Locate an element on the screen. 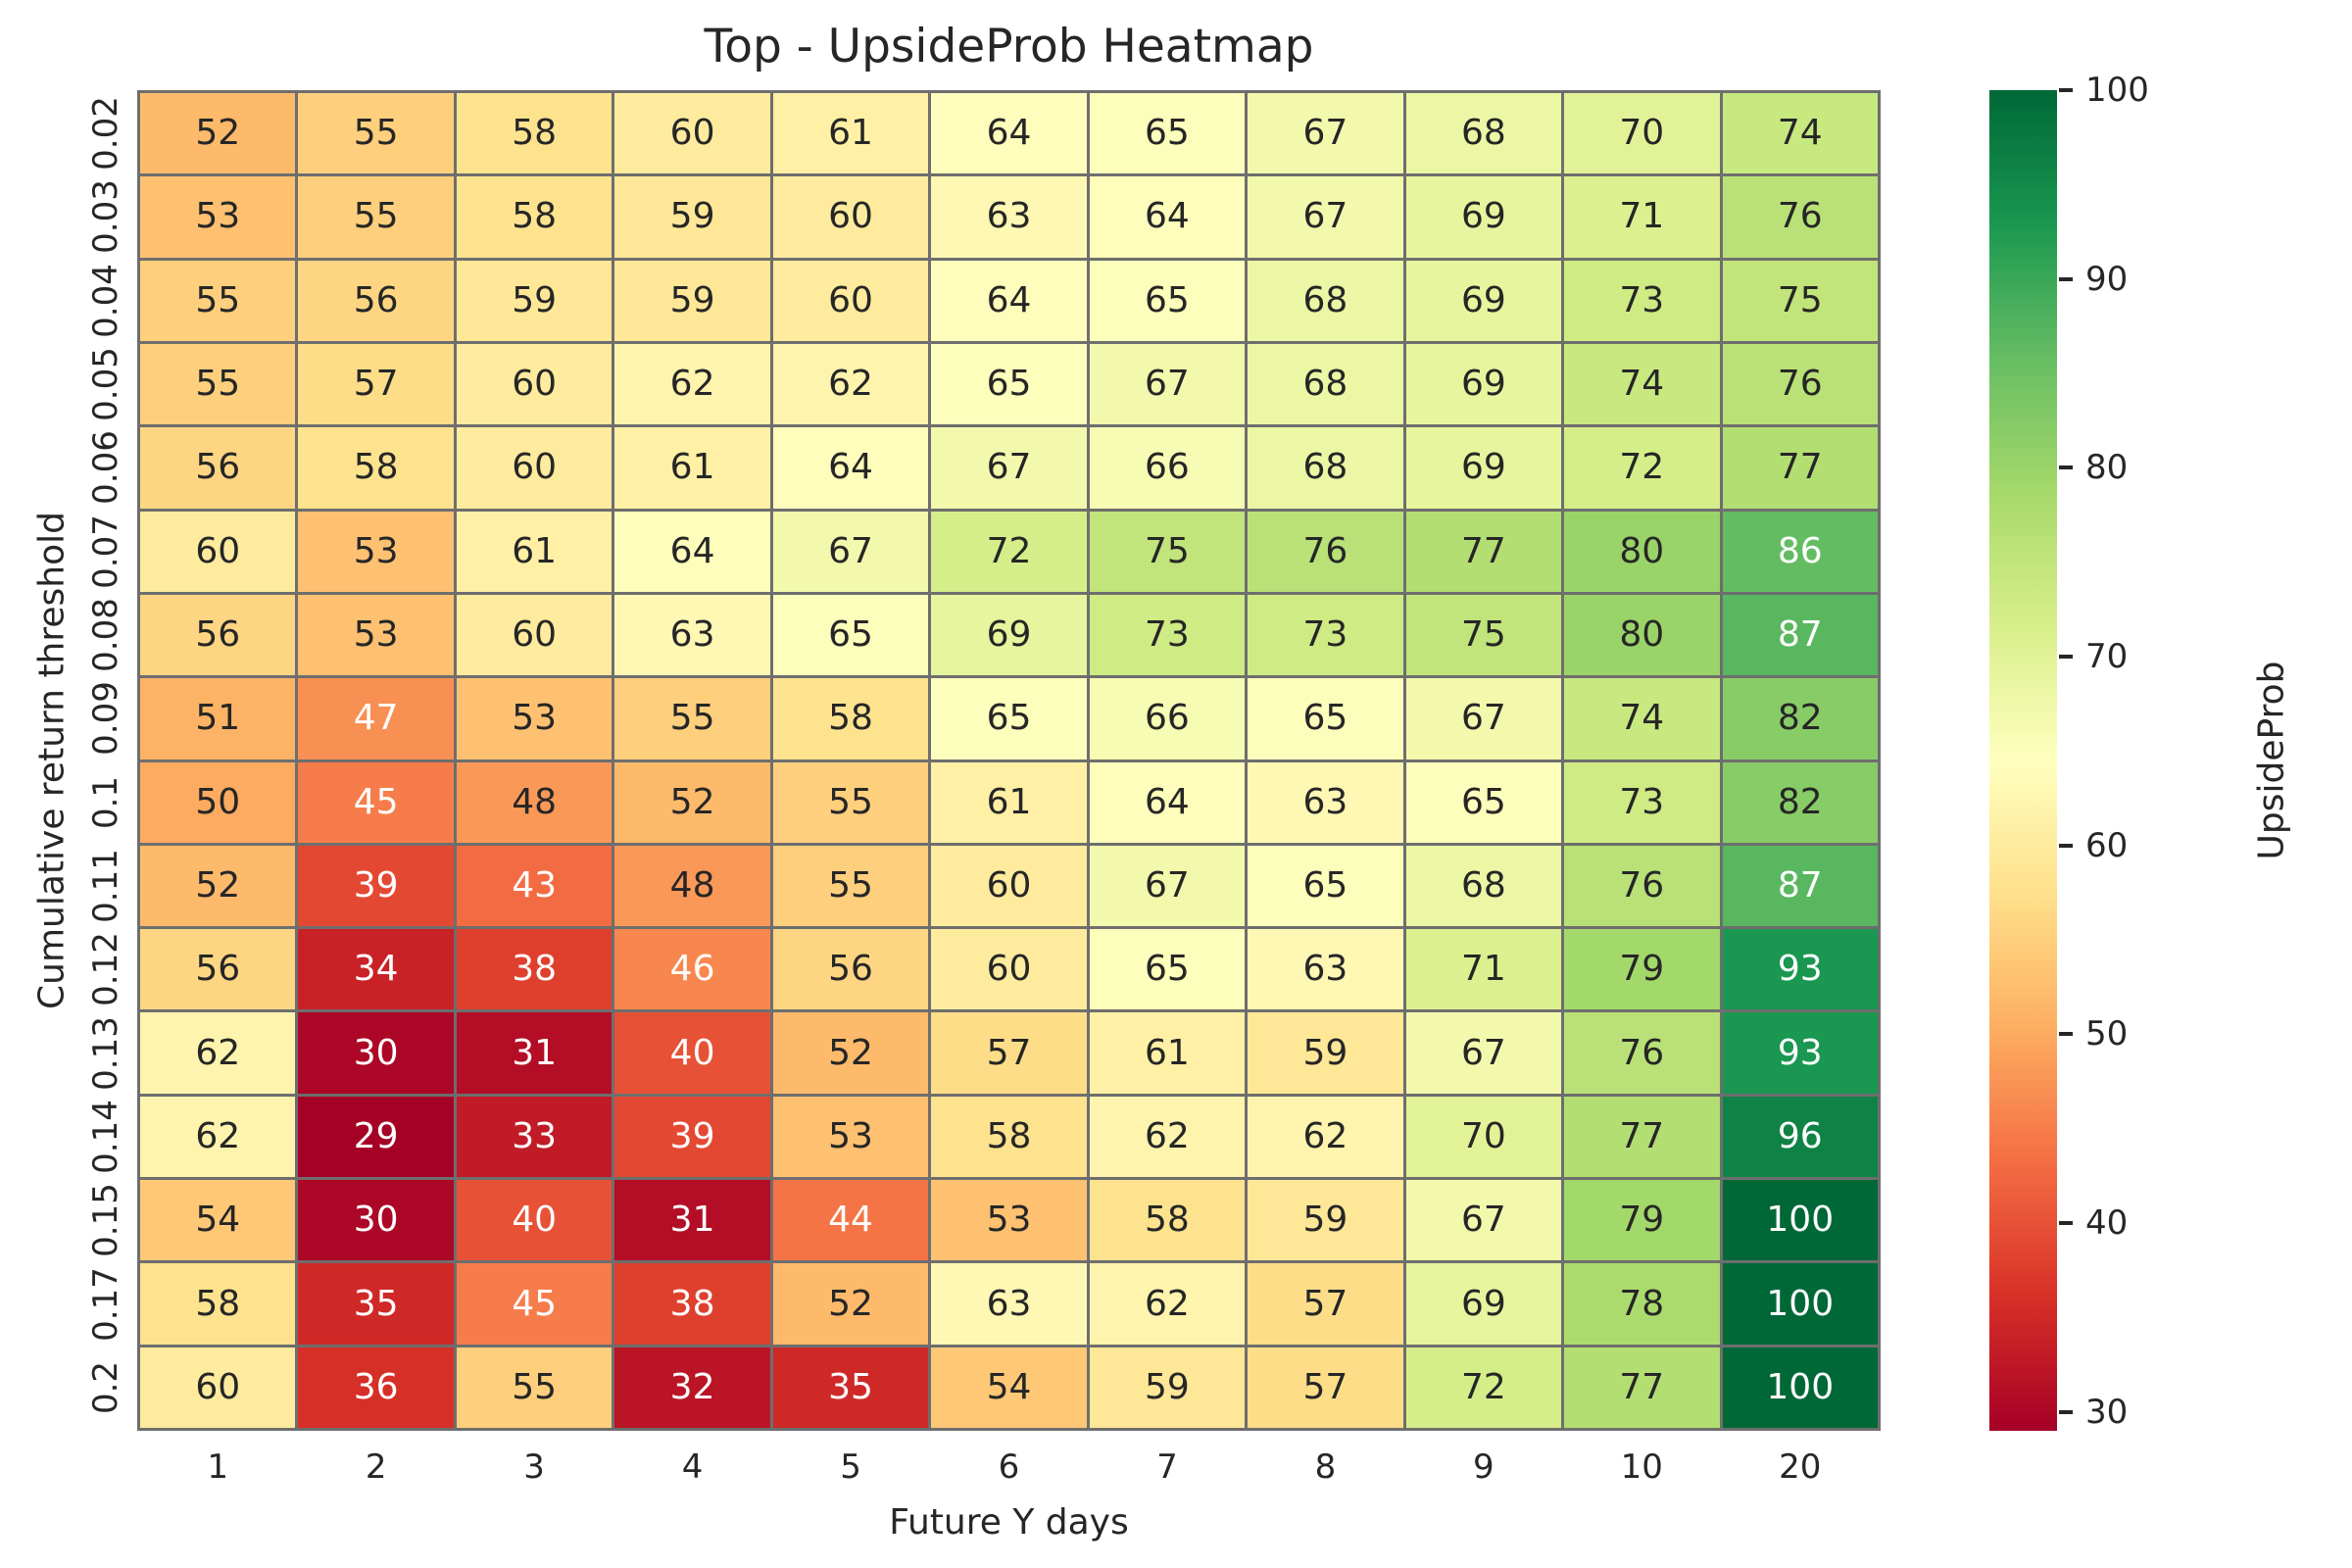 The width and height of the screenshot is (2352, 1568). y-tick-label: 0.09 is located at coordinates (105, 719).